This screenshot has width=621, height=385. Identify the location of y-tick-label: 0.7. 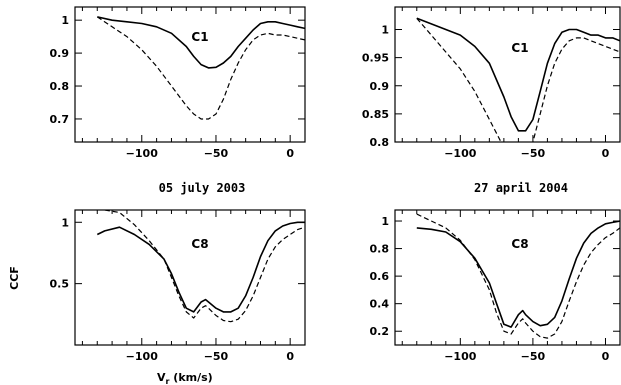
(60, 119).